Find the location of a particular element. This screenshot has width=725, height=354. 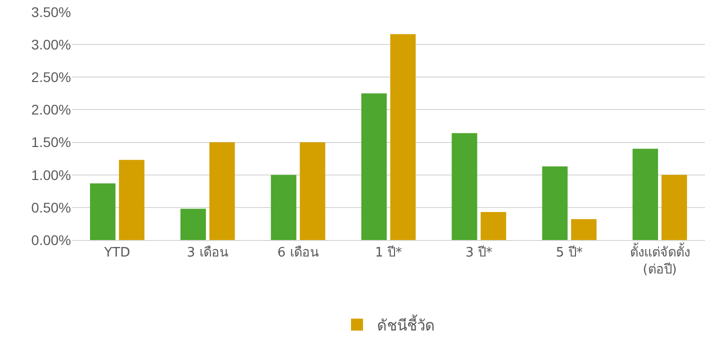

x-tick-label: 3 ปี* is located at coordinates (479, 252).